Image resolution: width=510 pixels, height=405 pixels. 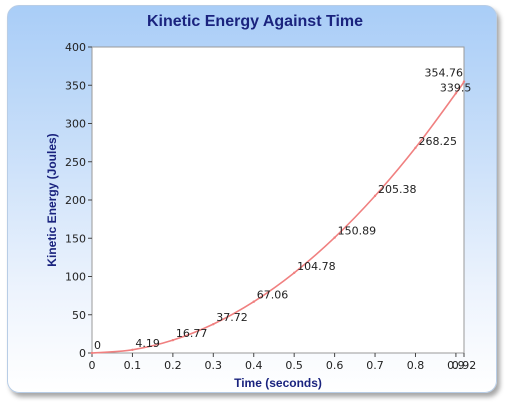 What do you see at coordinates (316, 266) in the screenshot?
I see `data-label: 104.78` at bounding box center [316, 266].